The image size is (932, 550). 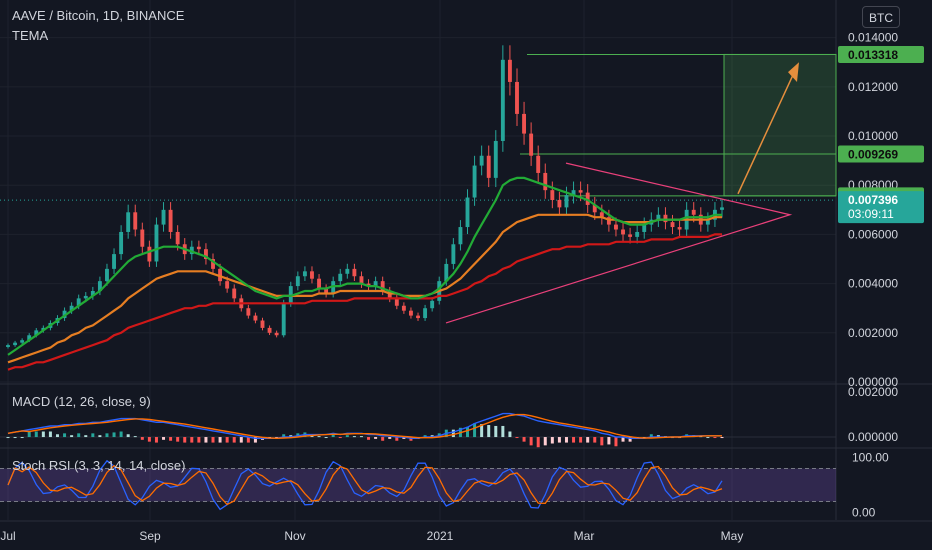 I want to click on price-tick-label: 0.010000, so click(x=873, y=136).